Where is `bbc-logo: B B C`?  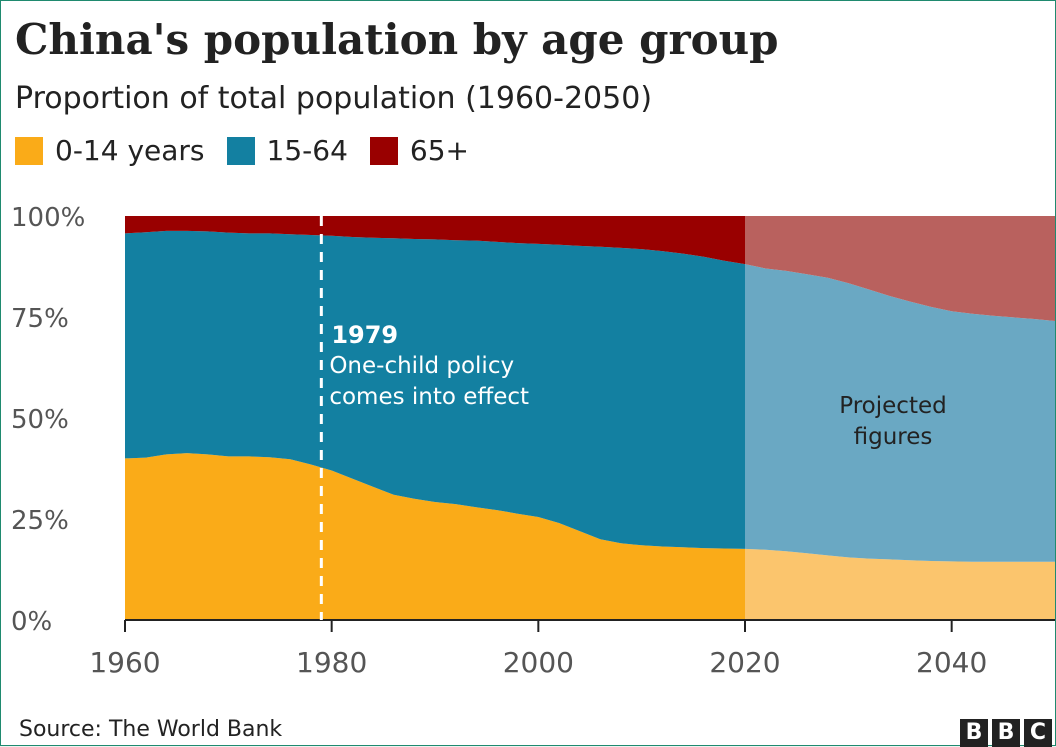
bbc-logo: B B C is located at coordinates (1004, 733).